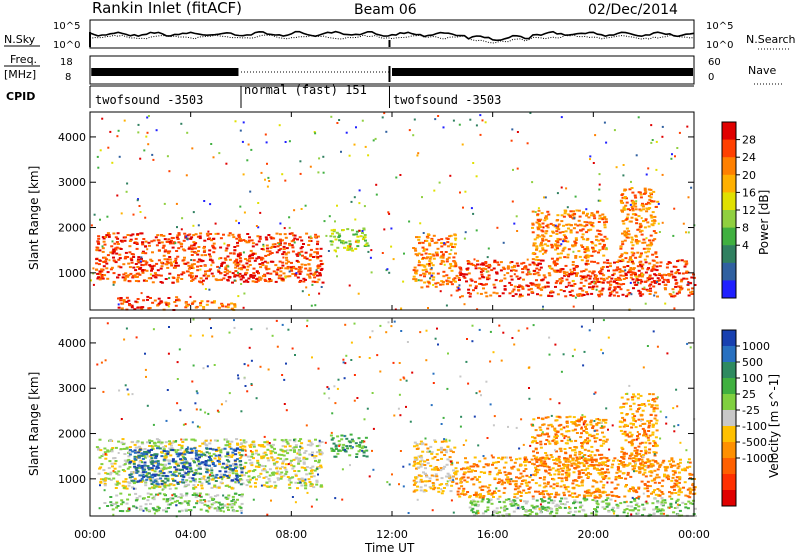 This screenshot has height=554, width=800. I want to click on power-cell-b7, so click(622, 211).